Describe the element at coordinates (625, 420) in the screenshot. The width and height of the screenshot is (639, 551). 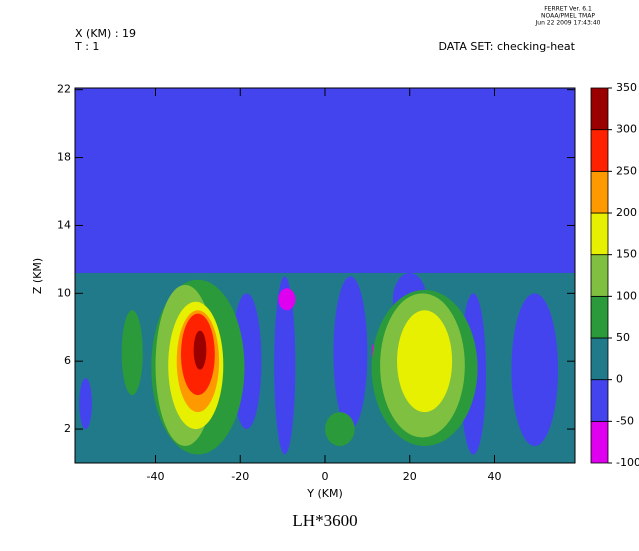
I see `colorbar-label: -50` at that location.